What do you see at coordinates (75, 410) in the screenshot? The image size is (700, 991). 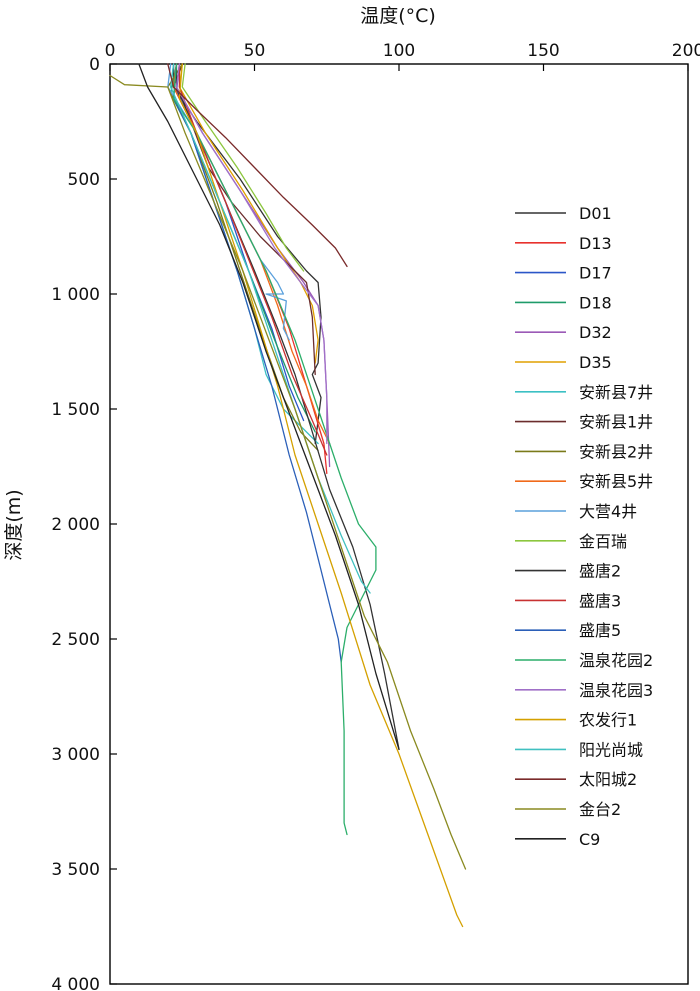 I see `y-tick-label: 1 500` at bounding box center [75, 410].